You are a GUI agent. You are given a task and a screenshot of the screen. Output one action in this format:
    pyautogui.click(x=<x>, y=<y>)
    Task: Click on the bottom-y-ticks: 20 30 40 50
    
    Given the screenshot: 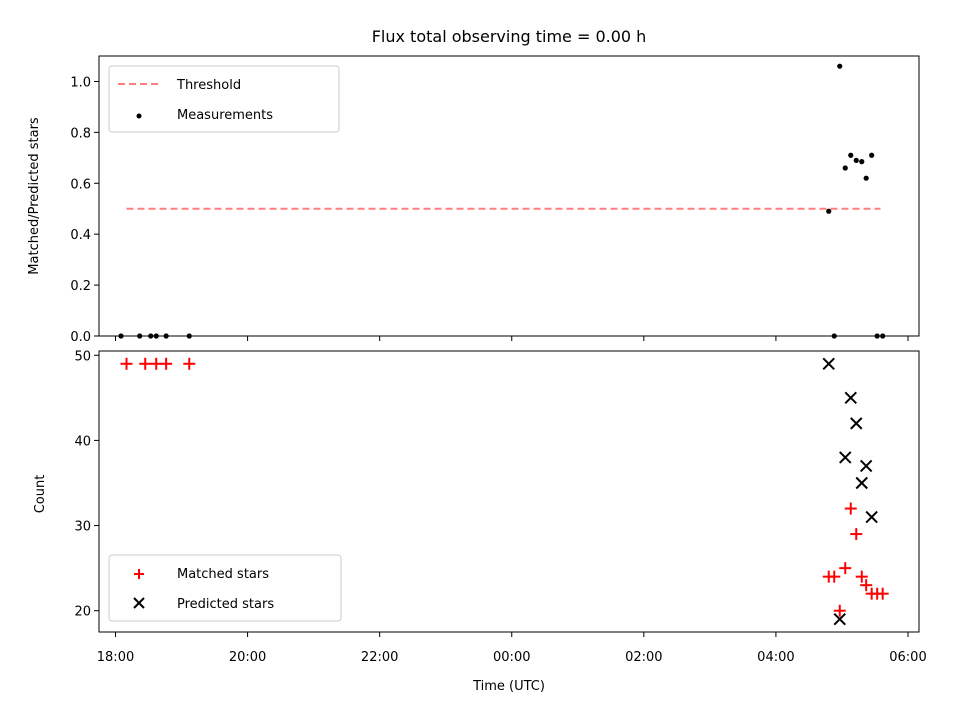 What is the action you would take?
    pyautogui.click(x=86, y=484)
    